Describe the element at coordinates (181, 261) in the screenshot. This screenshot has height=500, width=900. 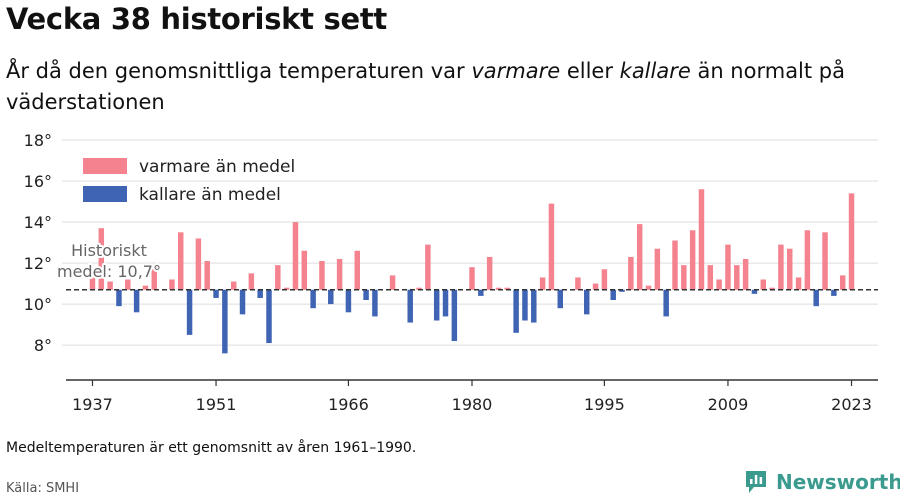
I see `bar-1947` at that location.